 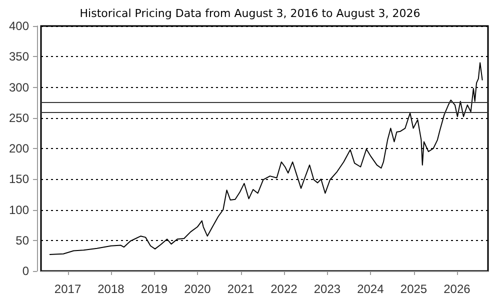 I want to click on x-tick-label: 2024, so click(x=370, y=289).